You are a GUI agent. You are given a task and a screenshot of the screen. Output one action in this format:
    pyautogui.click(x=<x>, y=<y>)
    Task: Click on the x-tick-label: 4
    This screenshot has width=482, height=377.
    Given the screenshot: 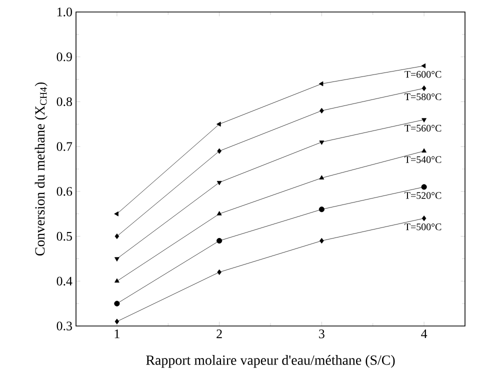 What is the action you would take?
    pyautogui.click(x=424, y=334)
    